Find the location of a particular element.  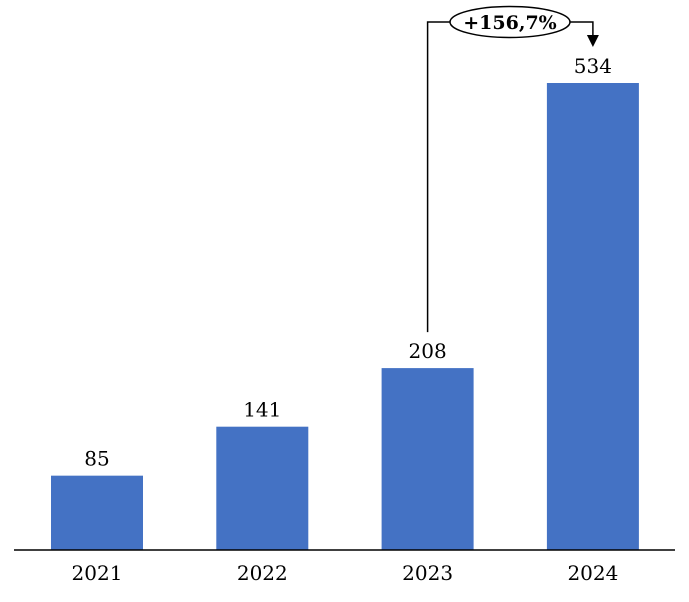

data-label-2022: 141 is located at coordinates (262, 410).